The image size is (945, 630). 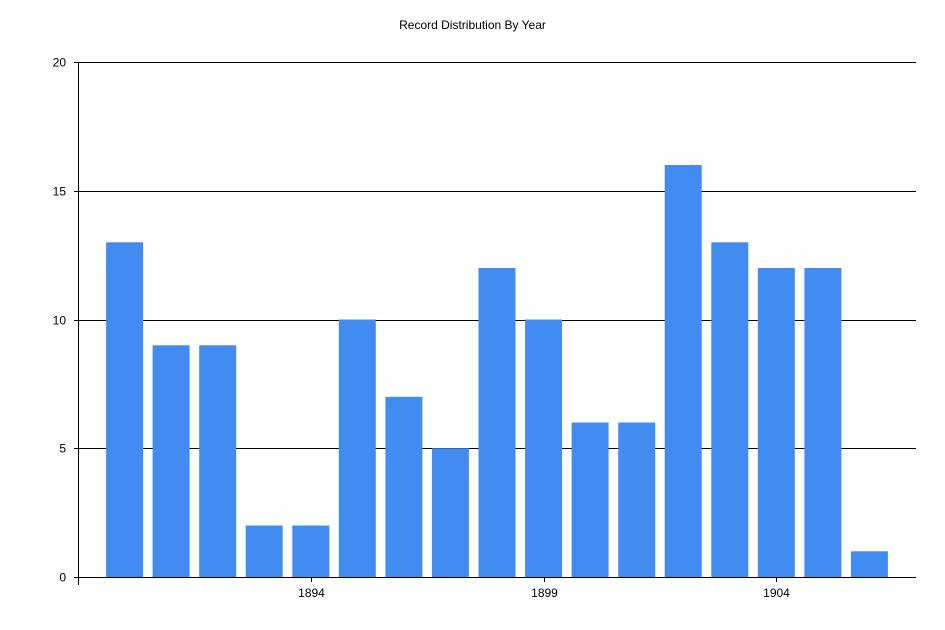 I want to click on x-tick-label-1894: 1894, so click(x=311, y=593).